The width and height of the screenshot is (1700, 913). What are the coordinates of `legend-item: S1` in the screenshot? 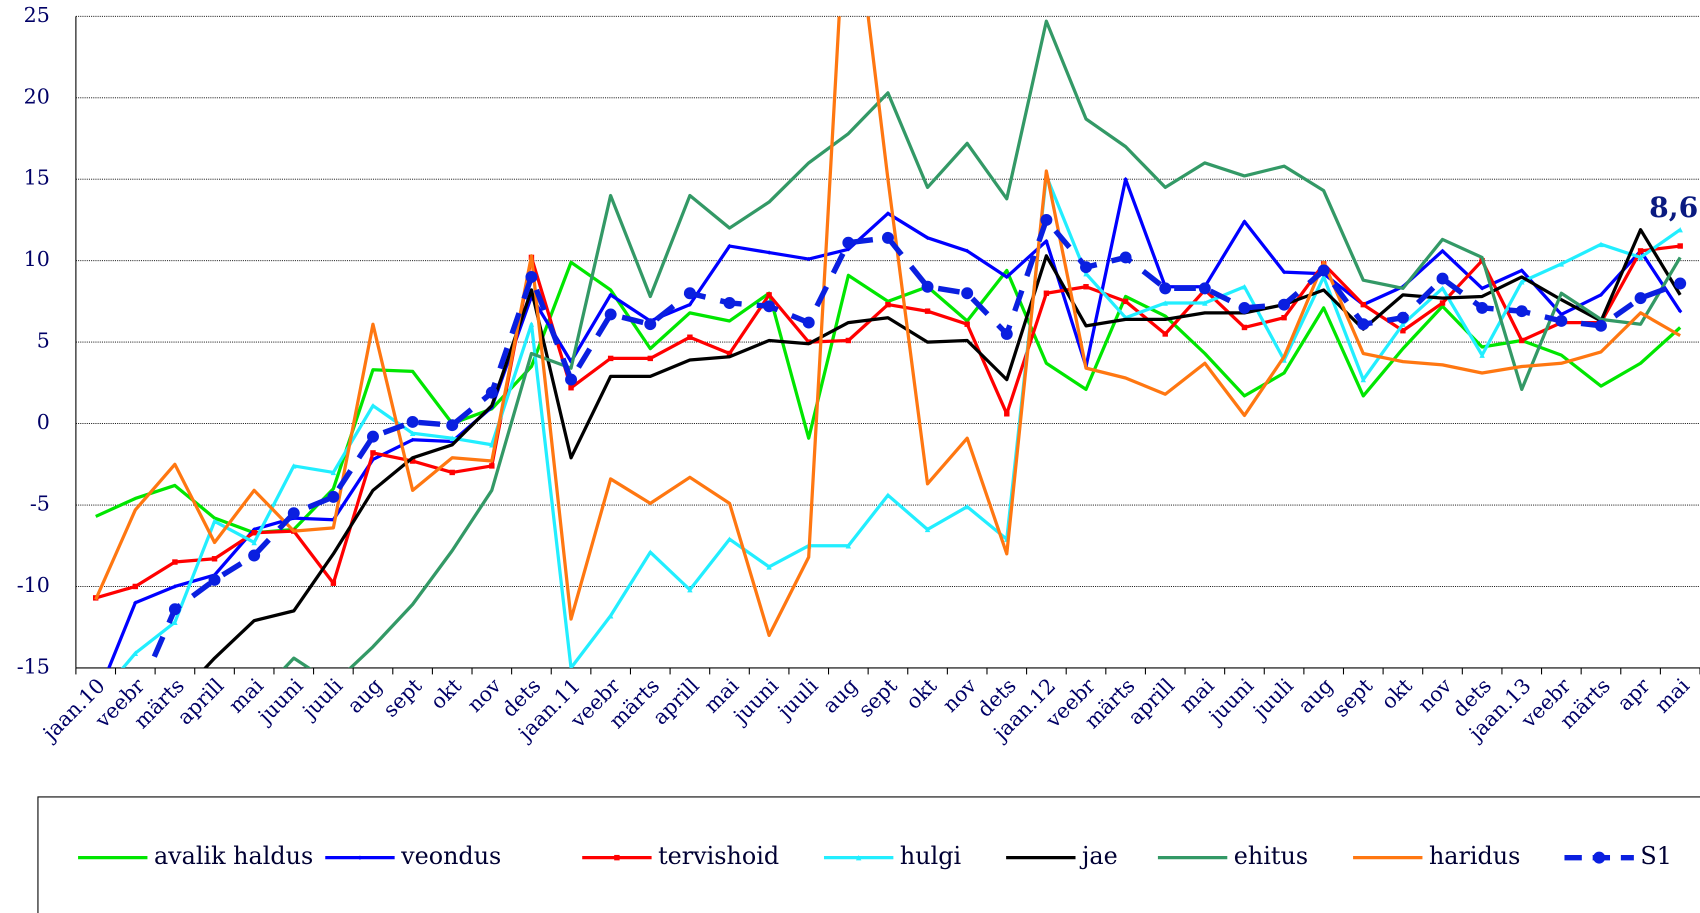 It's located at (1618, 856).